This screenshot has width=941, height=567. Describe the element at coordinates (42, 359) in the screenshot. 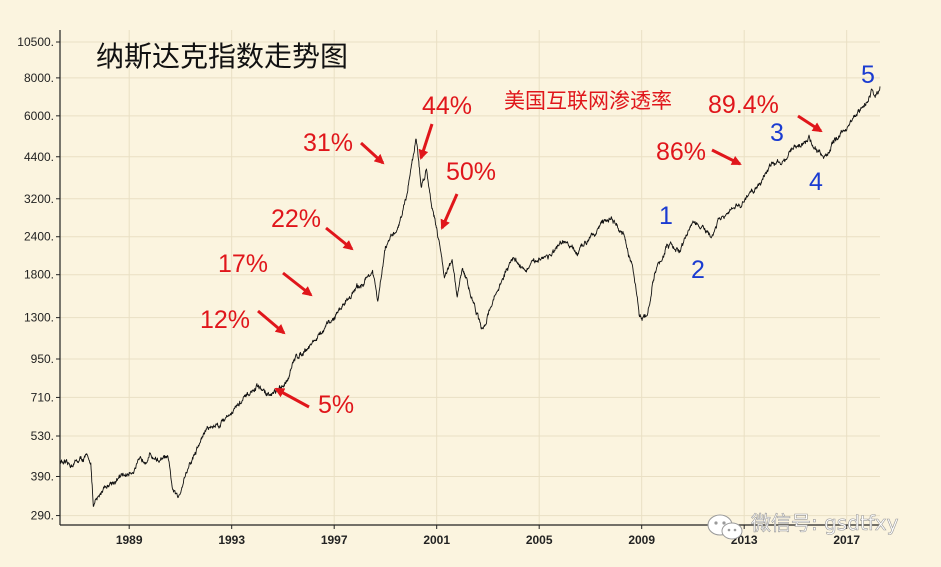

I see `y-tick-label: 950.` at that location.